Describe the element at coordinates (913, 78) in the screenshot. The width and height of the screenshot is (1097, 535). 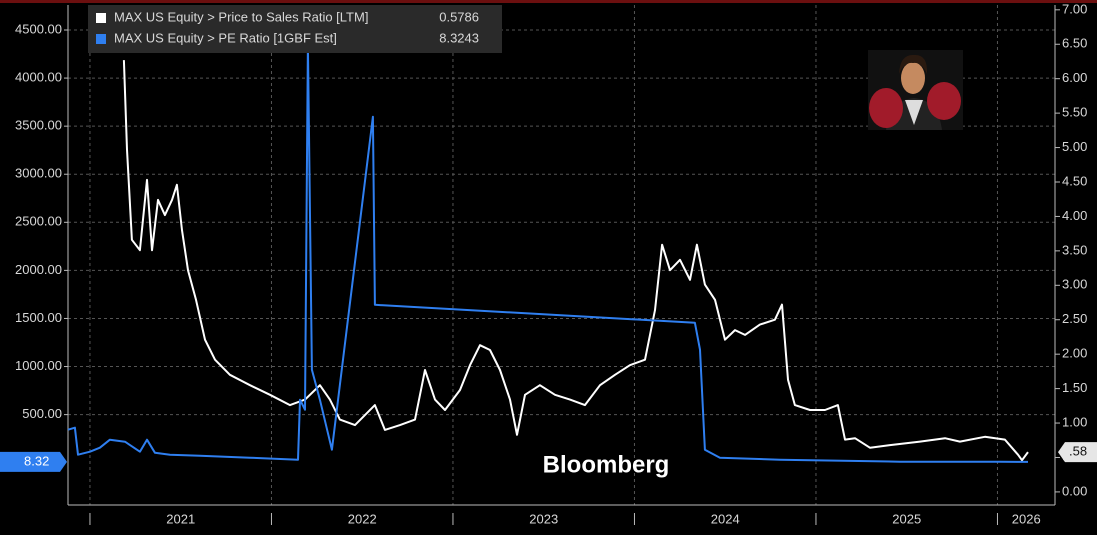
I see `avatar-face` at that location.